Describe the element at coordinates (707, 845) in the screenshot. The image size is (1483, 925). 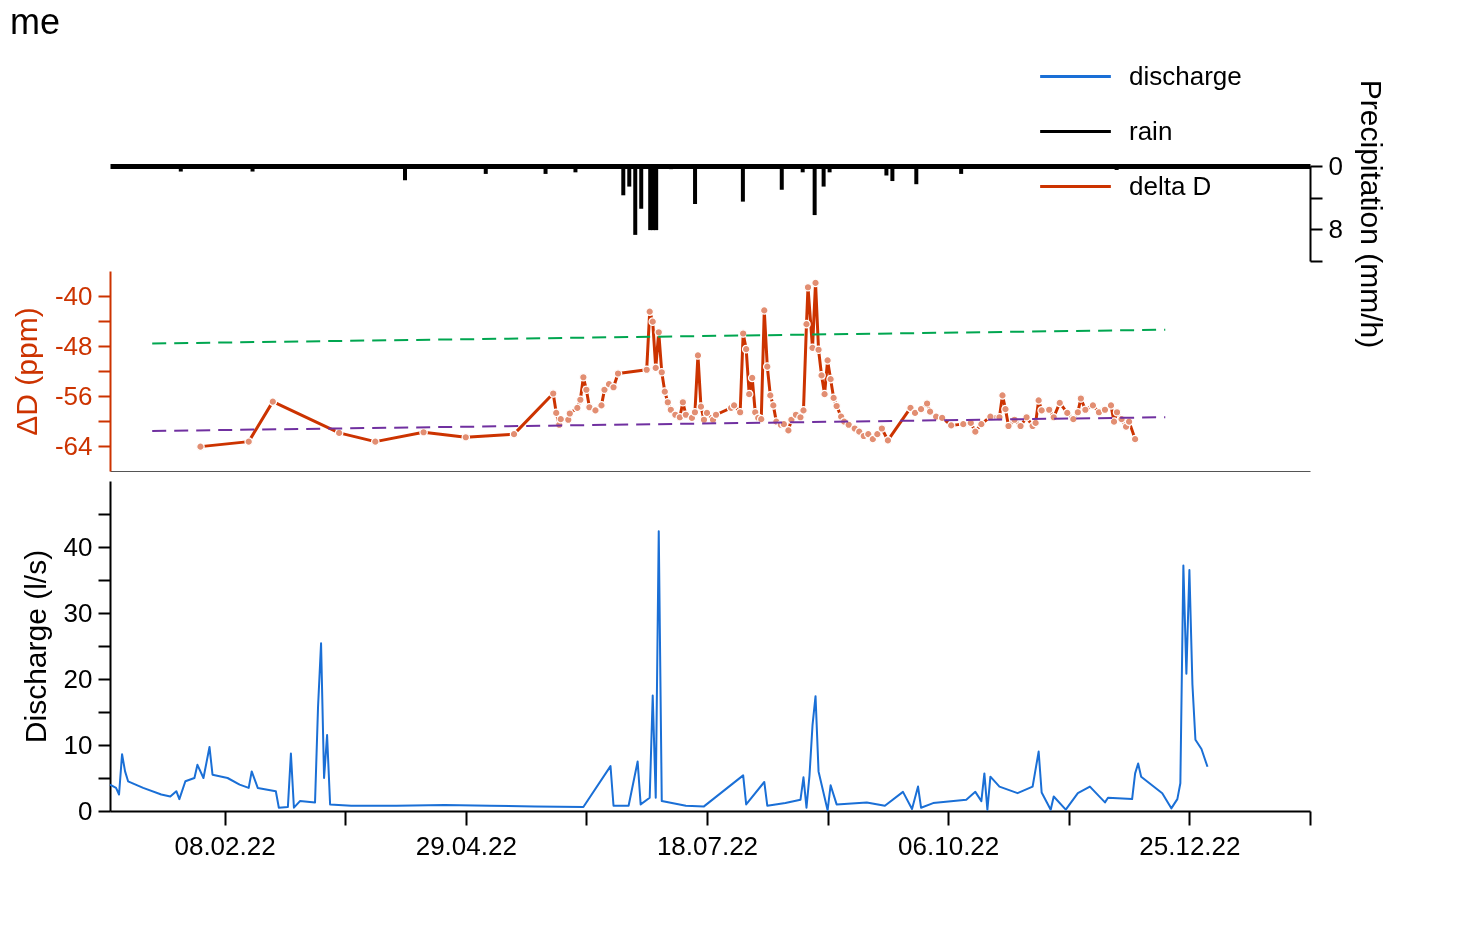
I see `x-tick-label: 18.07.22` at that location.